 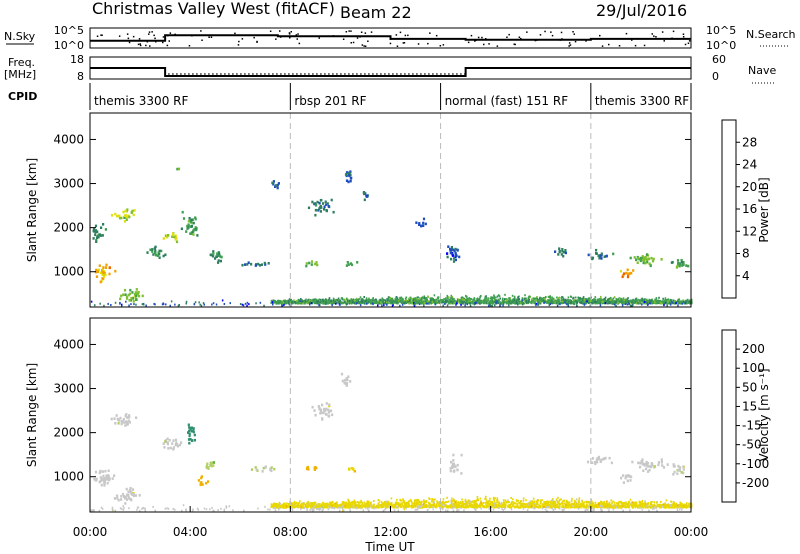 I want to click on date-title: 29/Jul/2016, so click(x=641, y=10).